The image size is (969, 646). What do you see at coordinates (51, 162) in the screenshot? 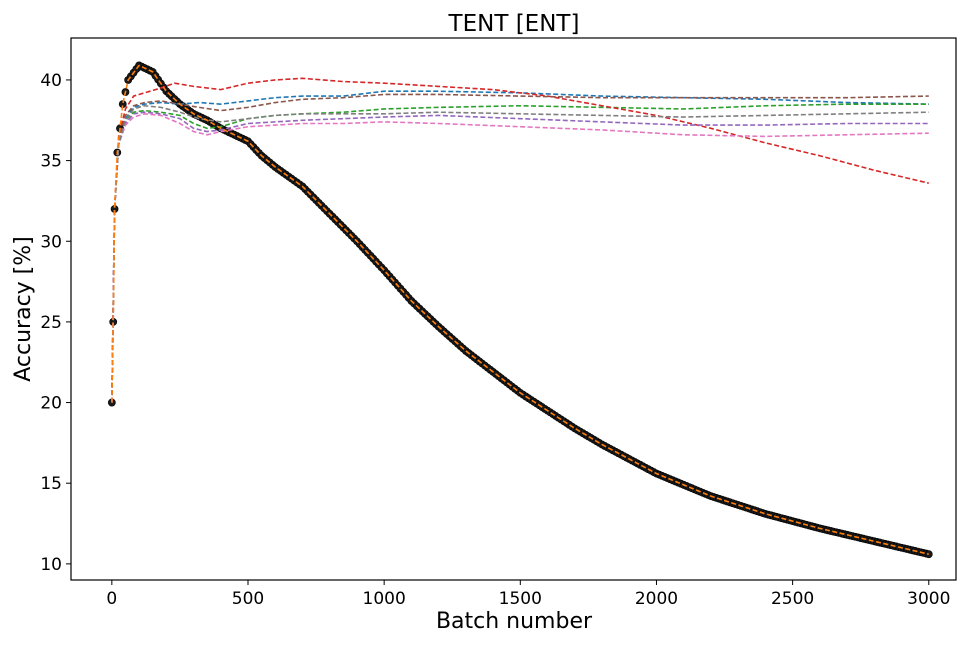
I see `y-tick-label: 35` at bounding box center [51, 162].